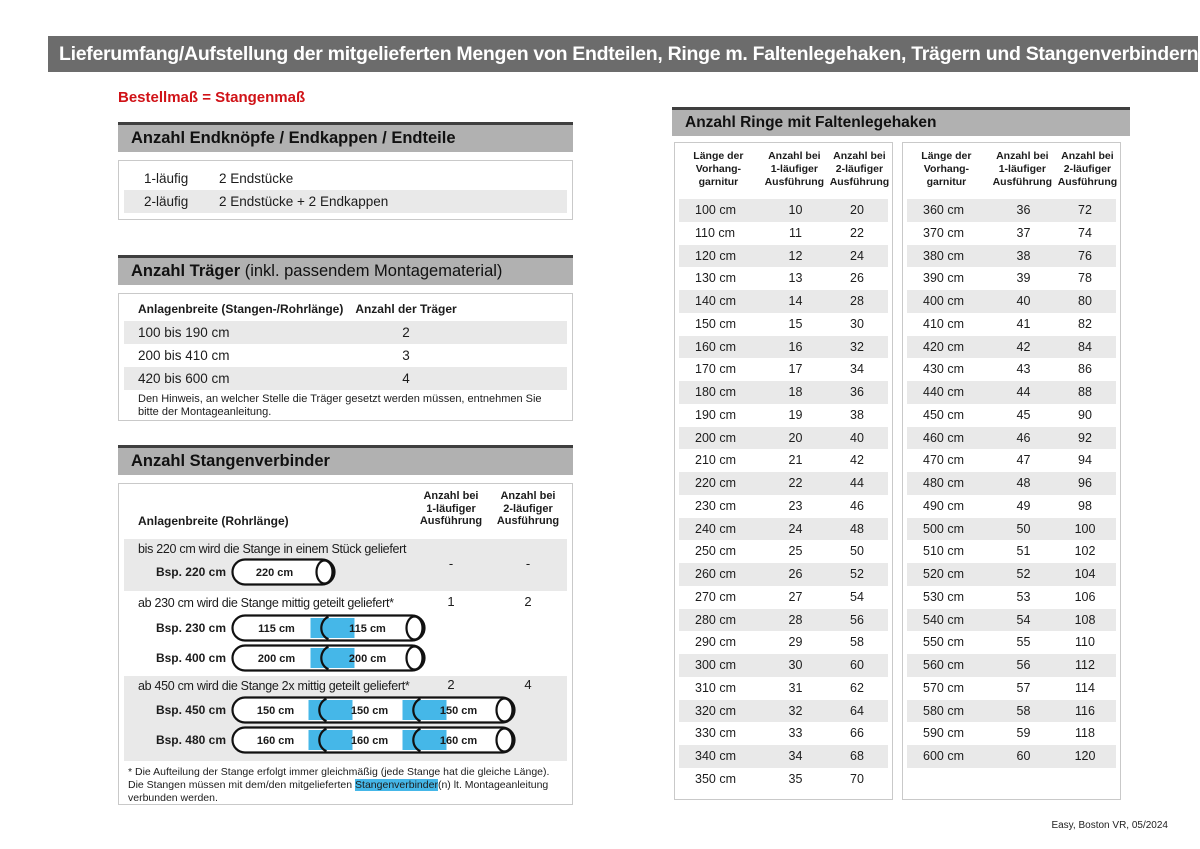 The width and height of the screenshot is (1200, 849). What do you see at coordinates (1085, 346) in the screenshot?
I see `ring-count: 84` at bounding box center [1085, 346].